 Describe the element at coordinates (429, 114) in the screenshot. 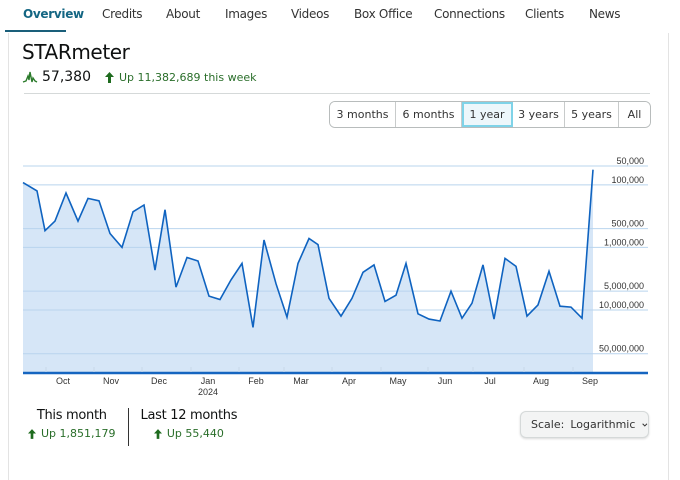

I see `range-6-months-button: 6 months` at that location.